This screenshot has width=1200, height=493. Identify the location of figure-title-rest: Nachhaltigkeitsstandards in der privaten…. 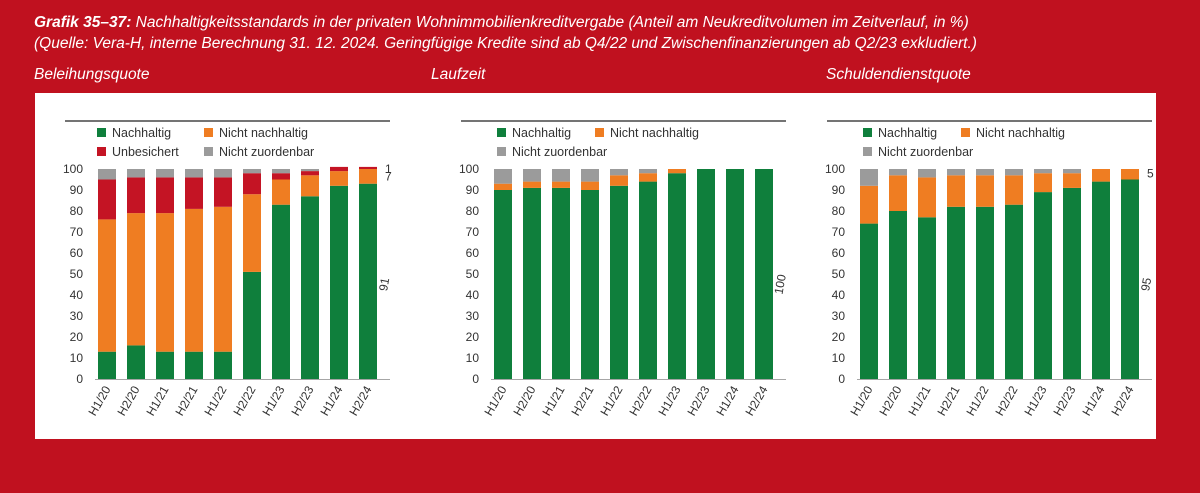
(550, 22).